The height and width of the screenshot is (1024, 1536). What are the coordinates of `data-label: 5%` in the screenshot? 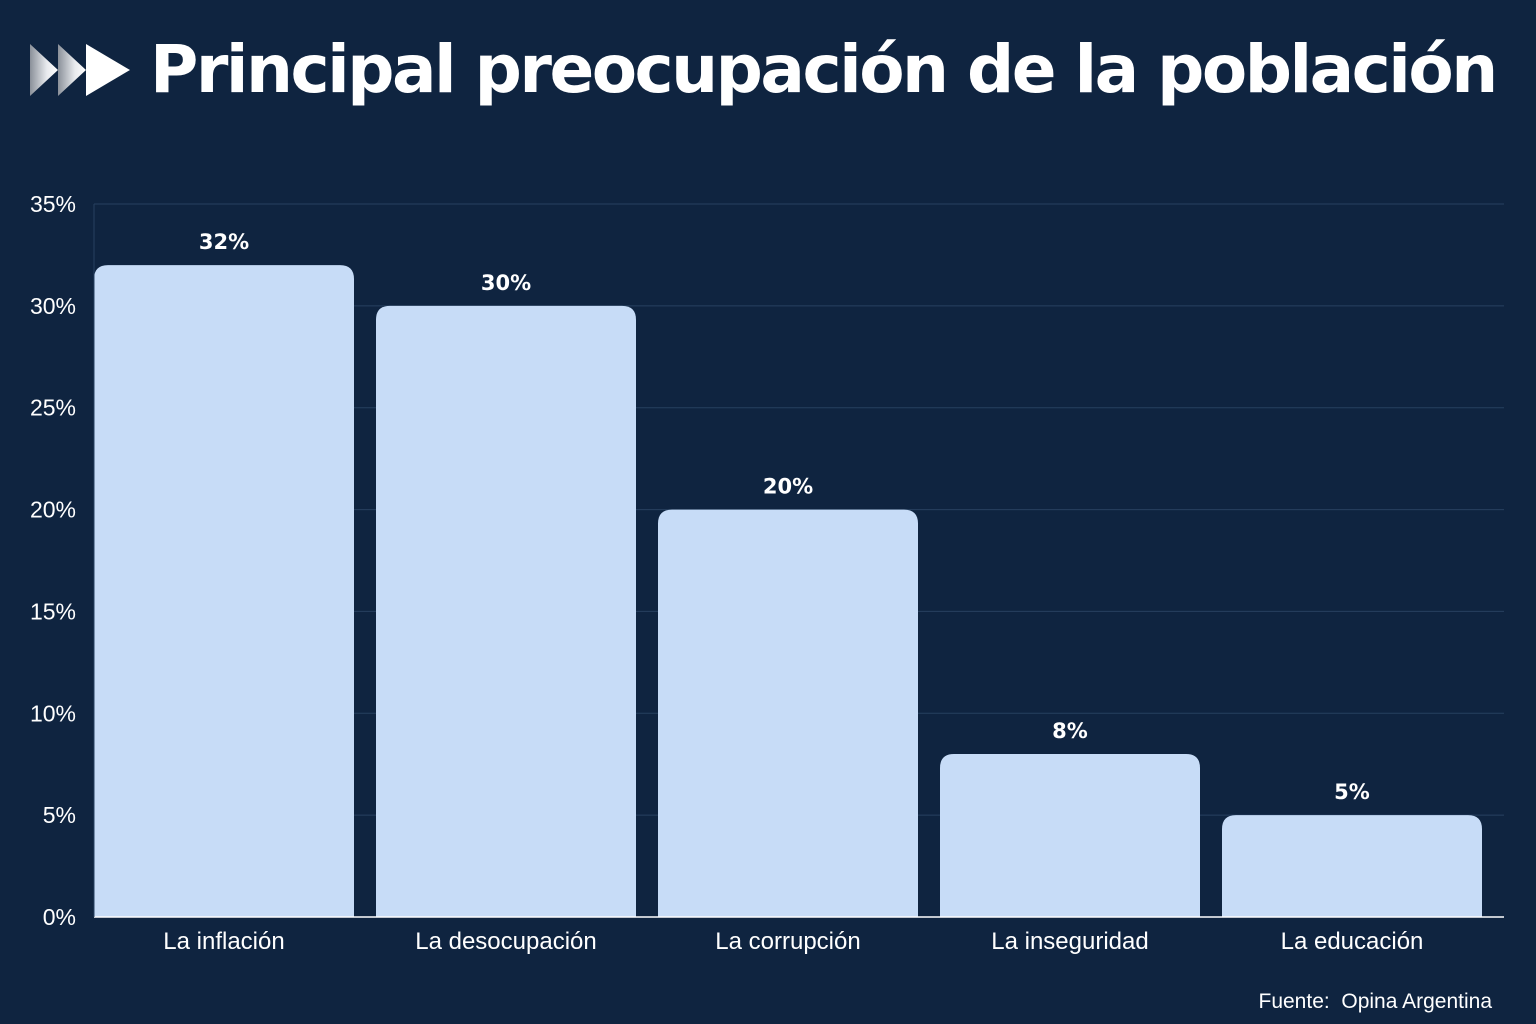 It's located at (1352, 792).